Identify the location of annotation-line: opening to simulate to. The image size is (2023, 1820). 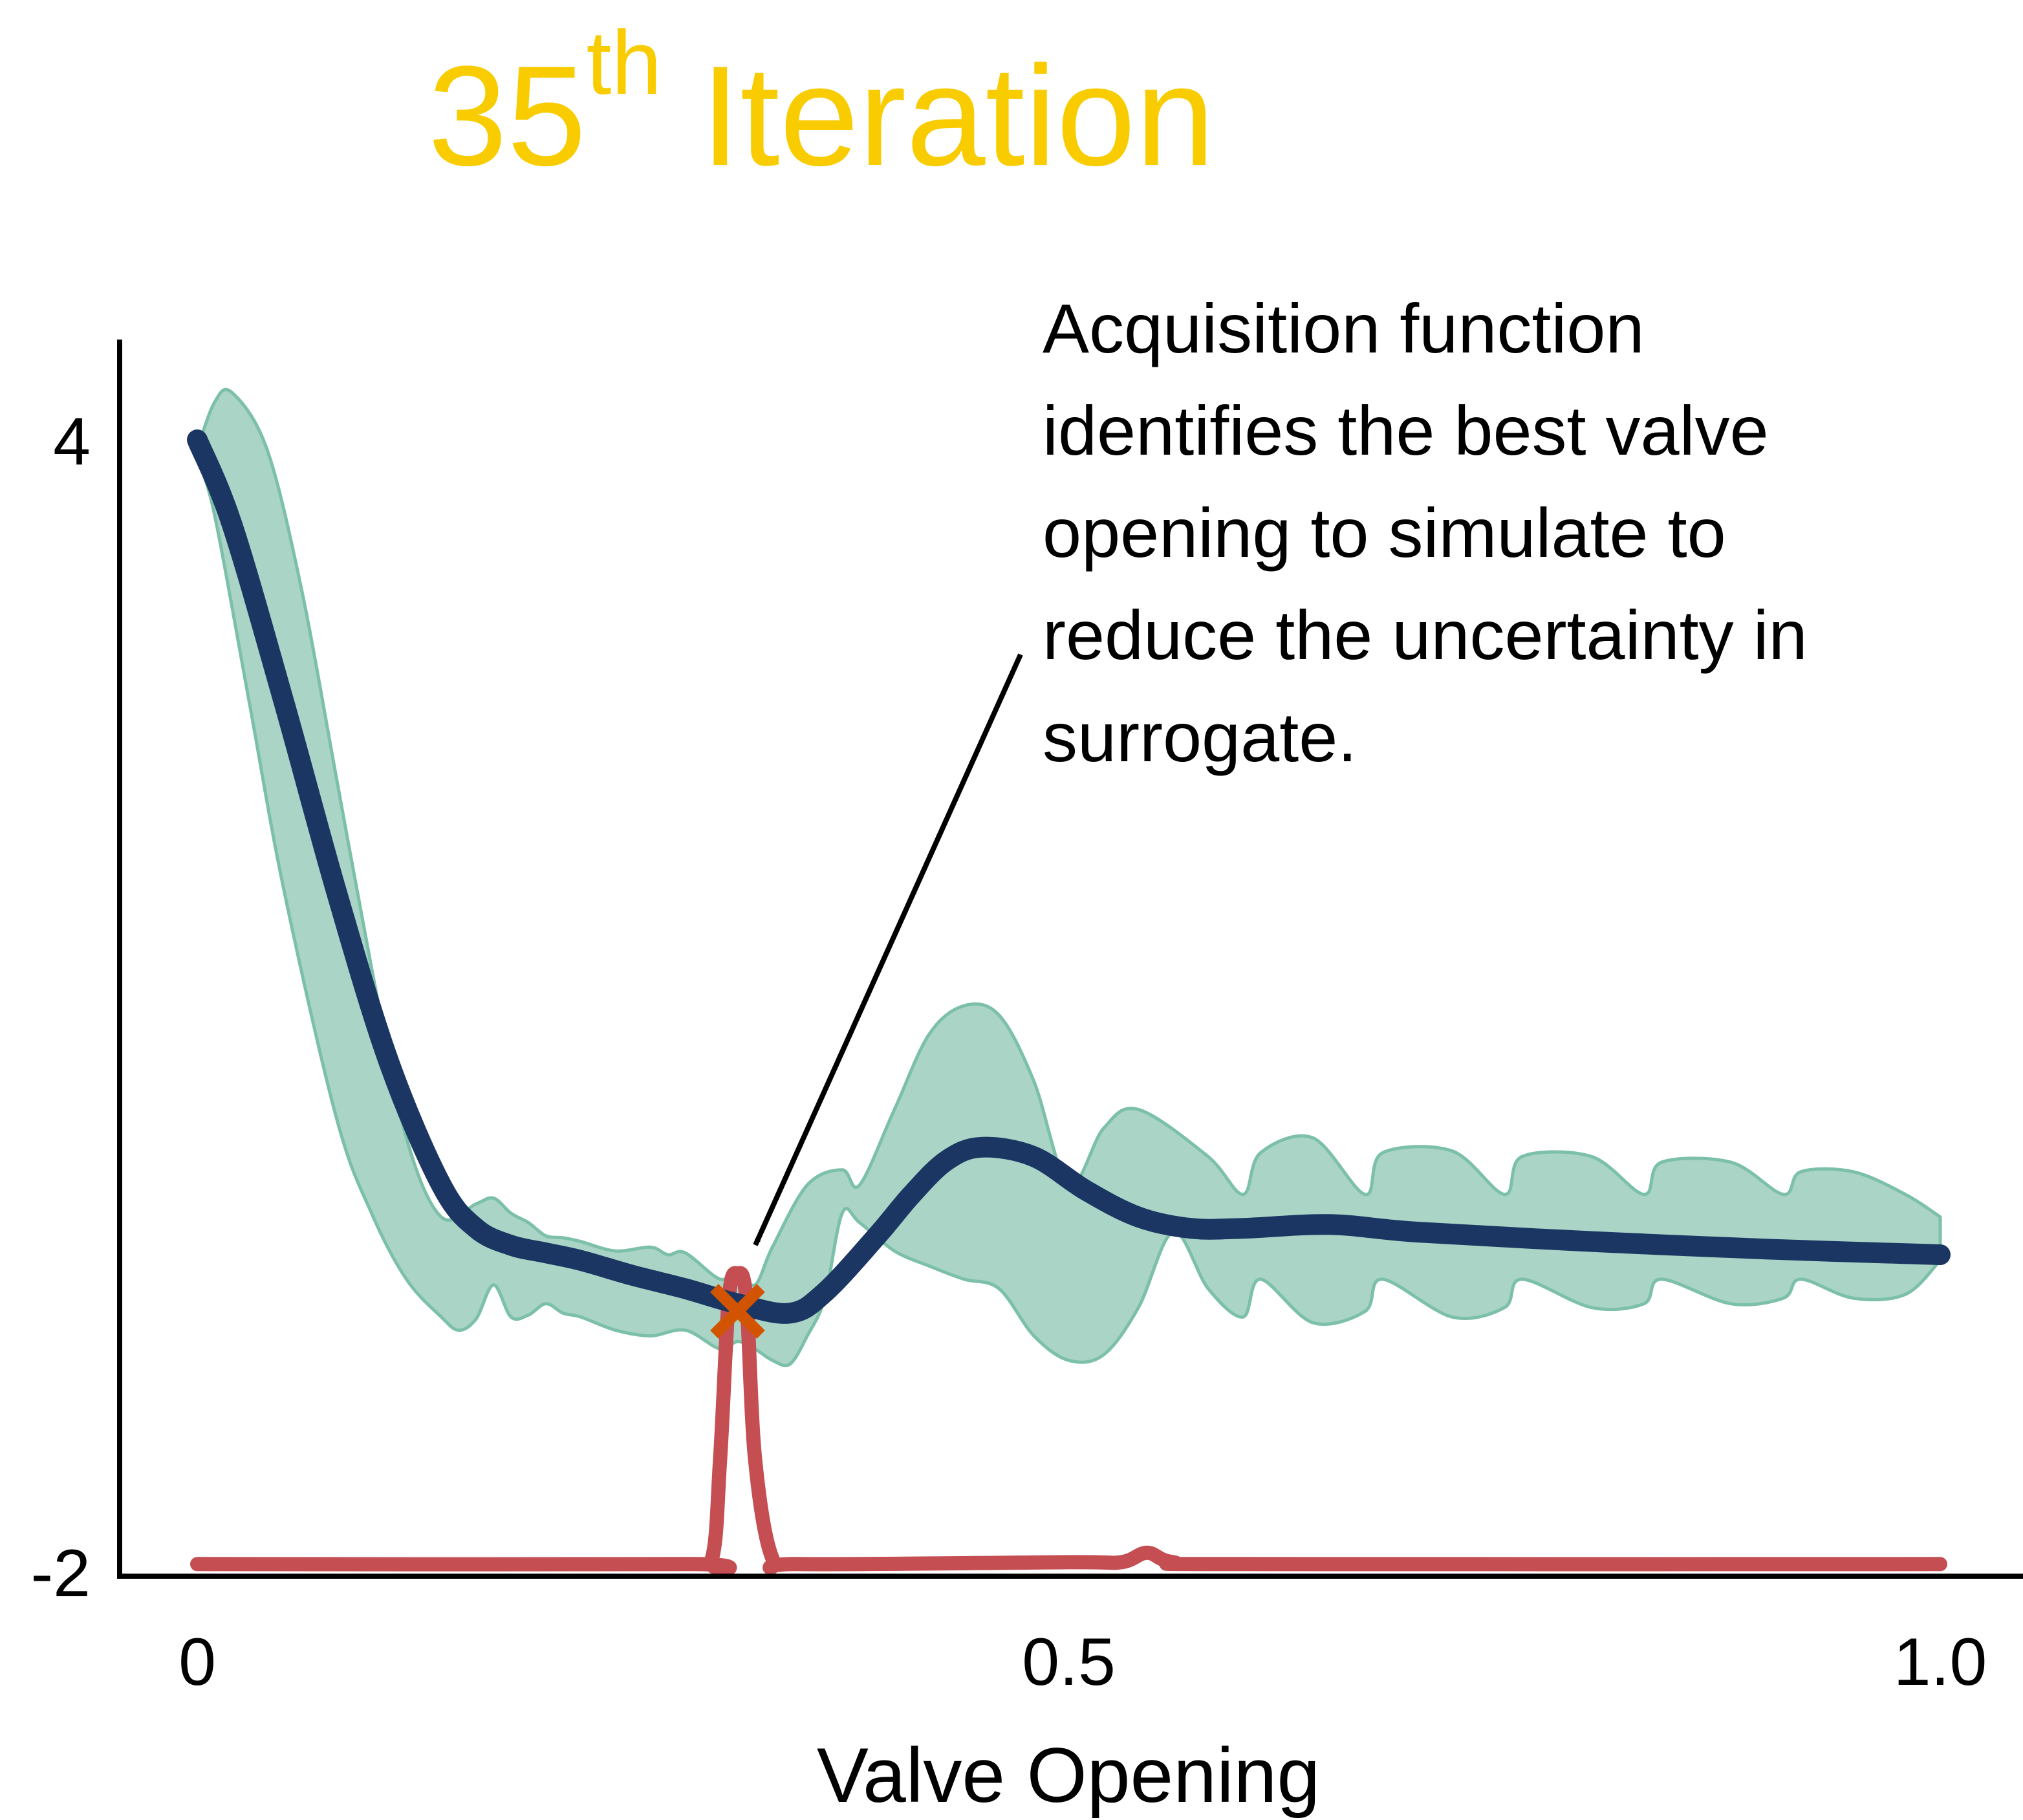
(1384, 532).